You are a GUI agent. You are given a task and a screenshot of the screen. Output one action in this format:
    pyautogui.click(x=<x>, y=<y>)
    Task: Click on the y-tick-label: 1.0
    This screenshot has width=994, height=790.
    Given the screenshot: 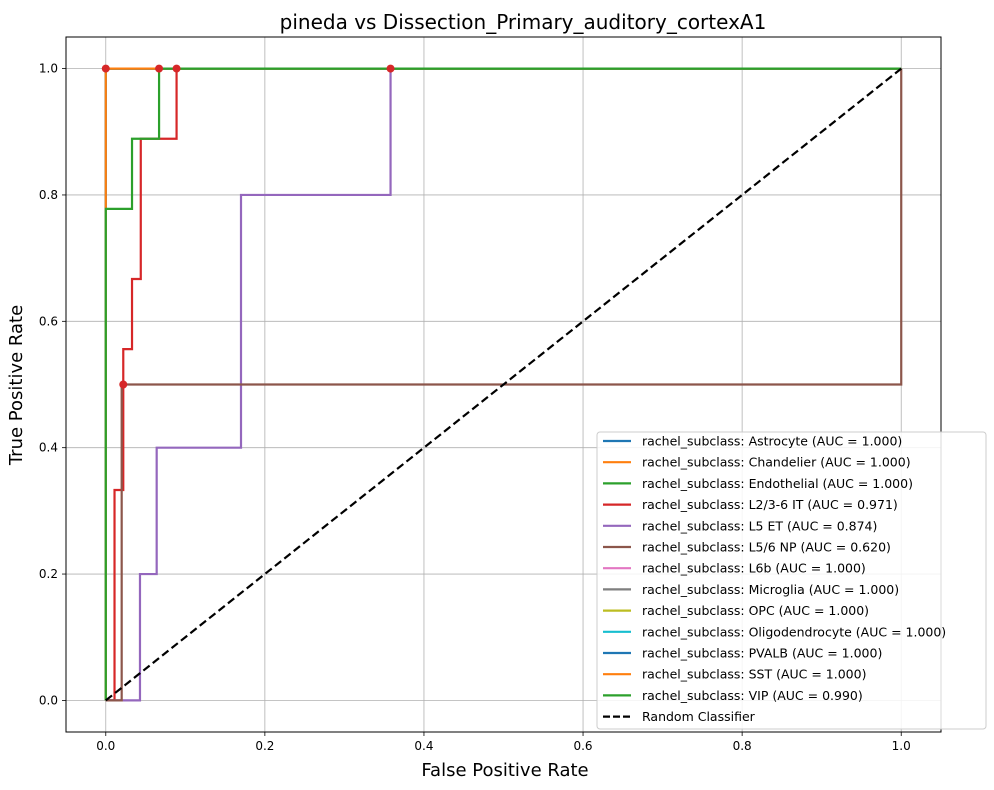 What is the action you would take?
    pyautogui.click(x=48, y=69)
    